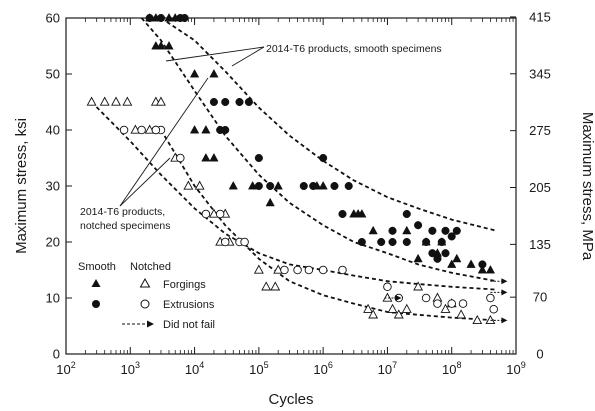 Image resolution: width=595 pixels, height=411 pixels. I want to click on y2-tick-label: 205, so click(540, 187).